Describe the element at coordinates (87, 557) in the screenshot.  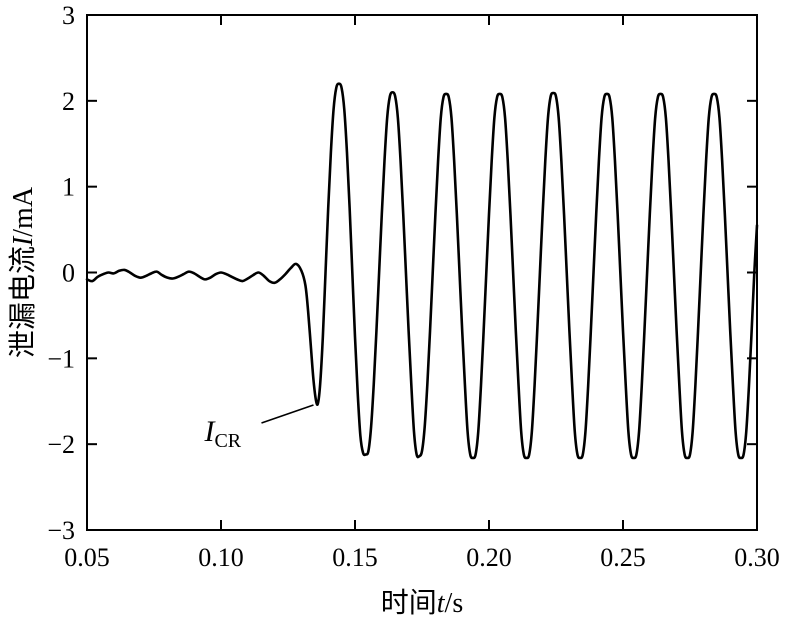
I see `x-tick-label: 0.05` at that location.